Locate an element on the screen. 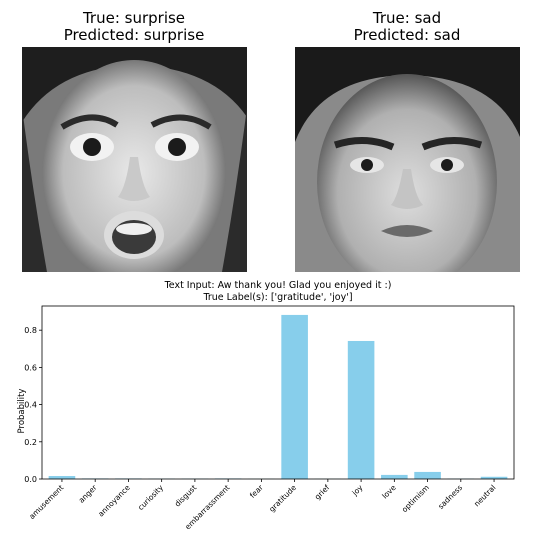  y-axis-label: Probability is located at coordinates (22, 411).